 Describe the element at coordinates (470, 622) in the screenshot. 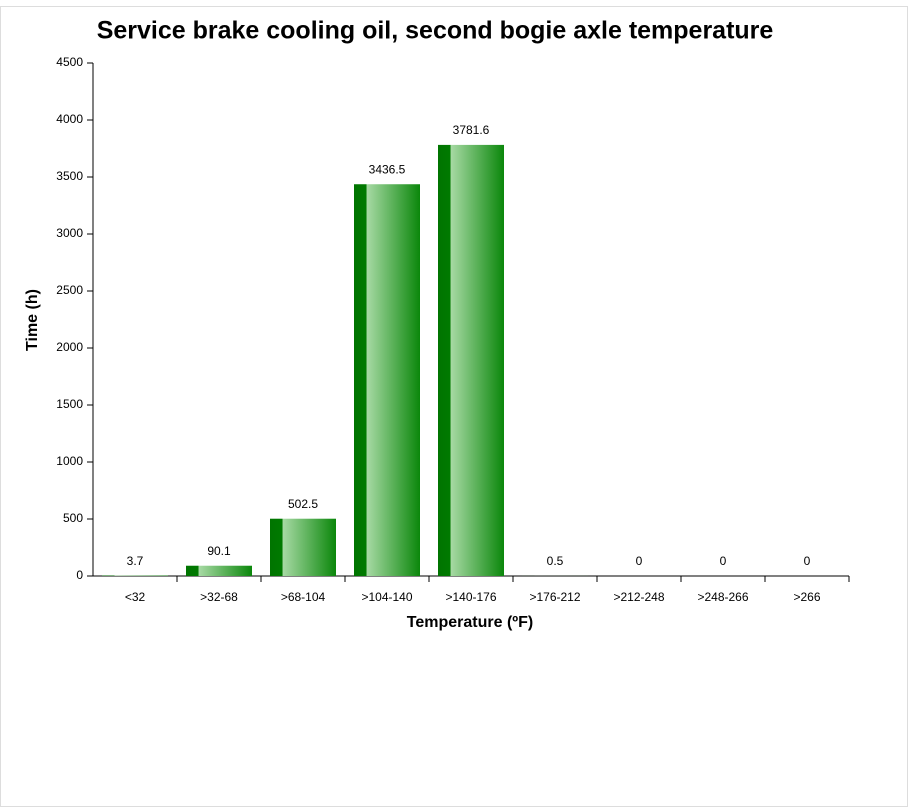

I see `x-axis-title: Temperature (ºF)` at that location.